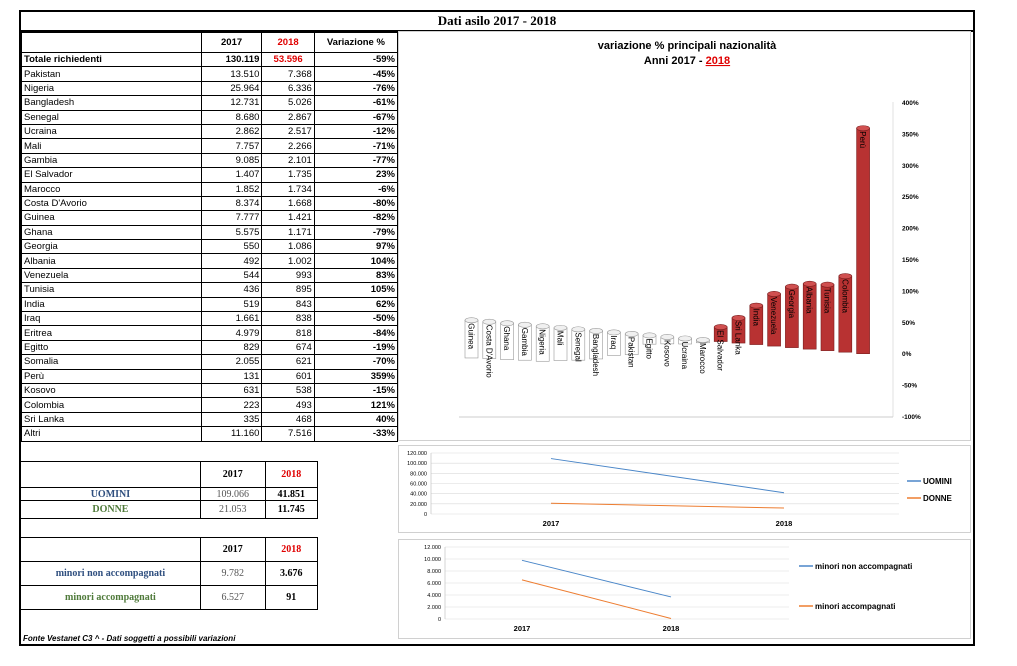 The height and width of the screenshot is (666, 1017). Describe the element at coordinates (631, 352) in the screenshot. I see `bar-category-label: Pakistan` at that location.